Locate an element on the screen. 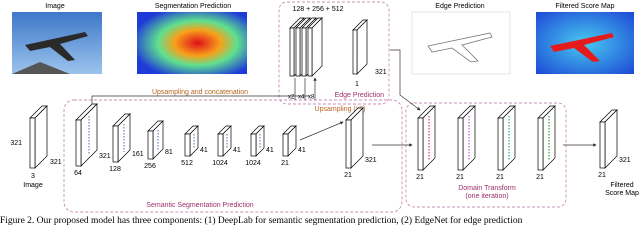 This screenshot has width=640, height=240. scale: x4 is located at coordinates (301, 98).